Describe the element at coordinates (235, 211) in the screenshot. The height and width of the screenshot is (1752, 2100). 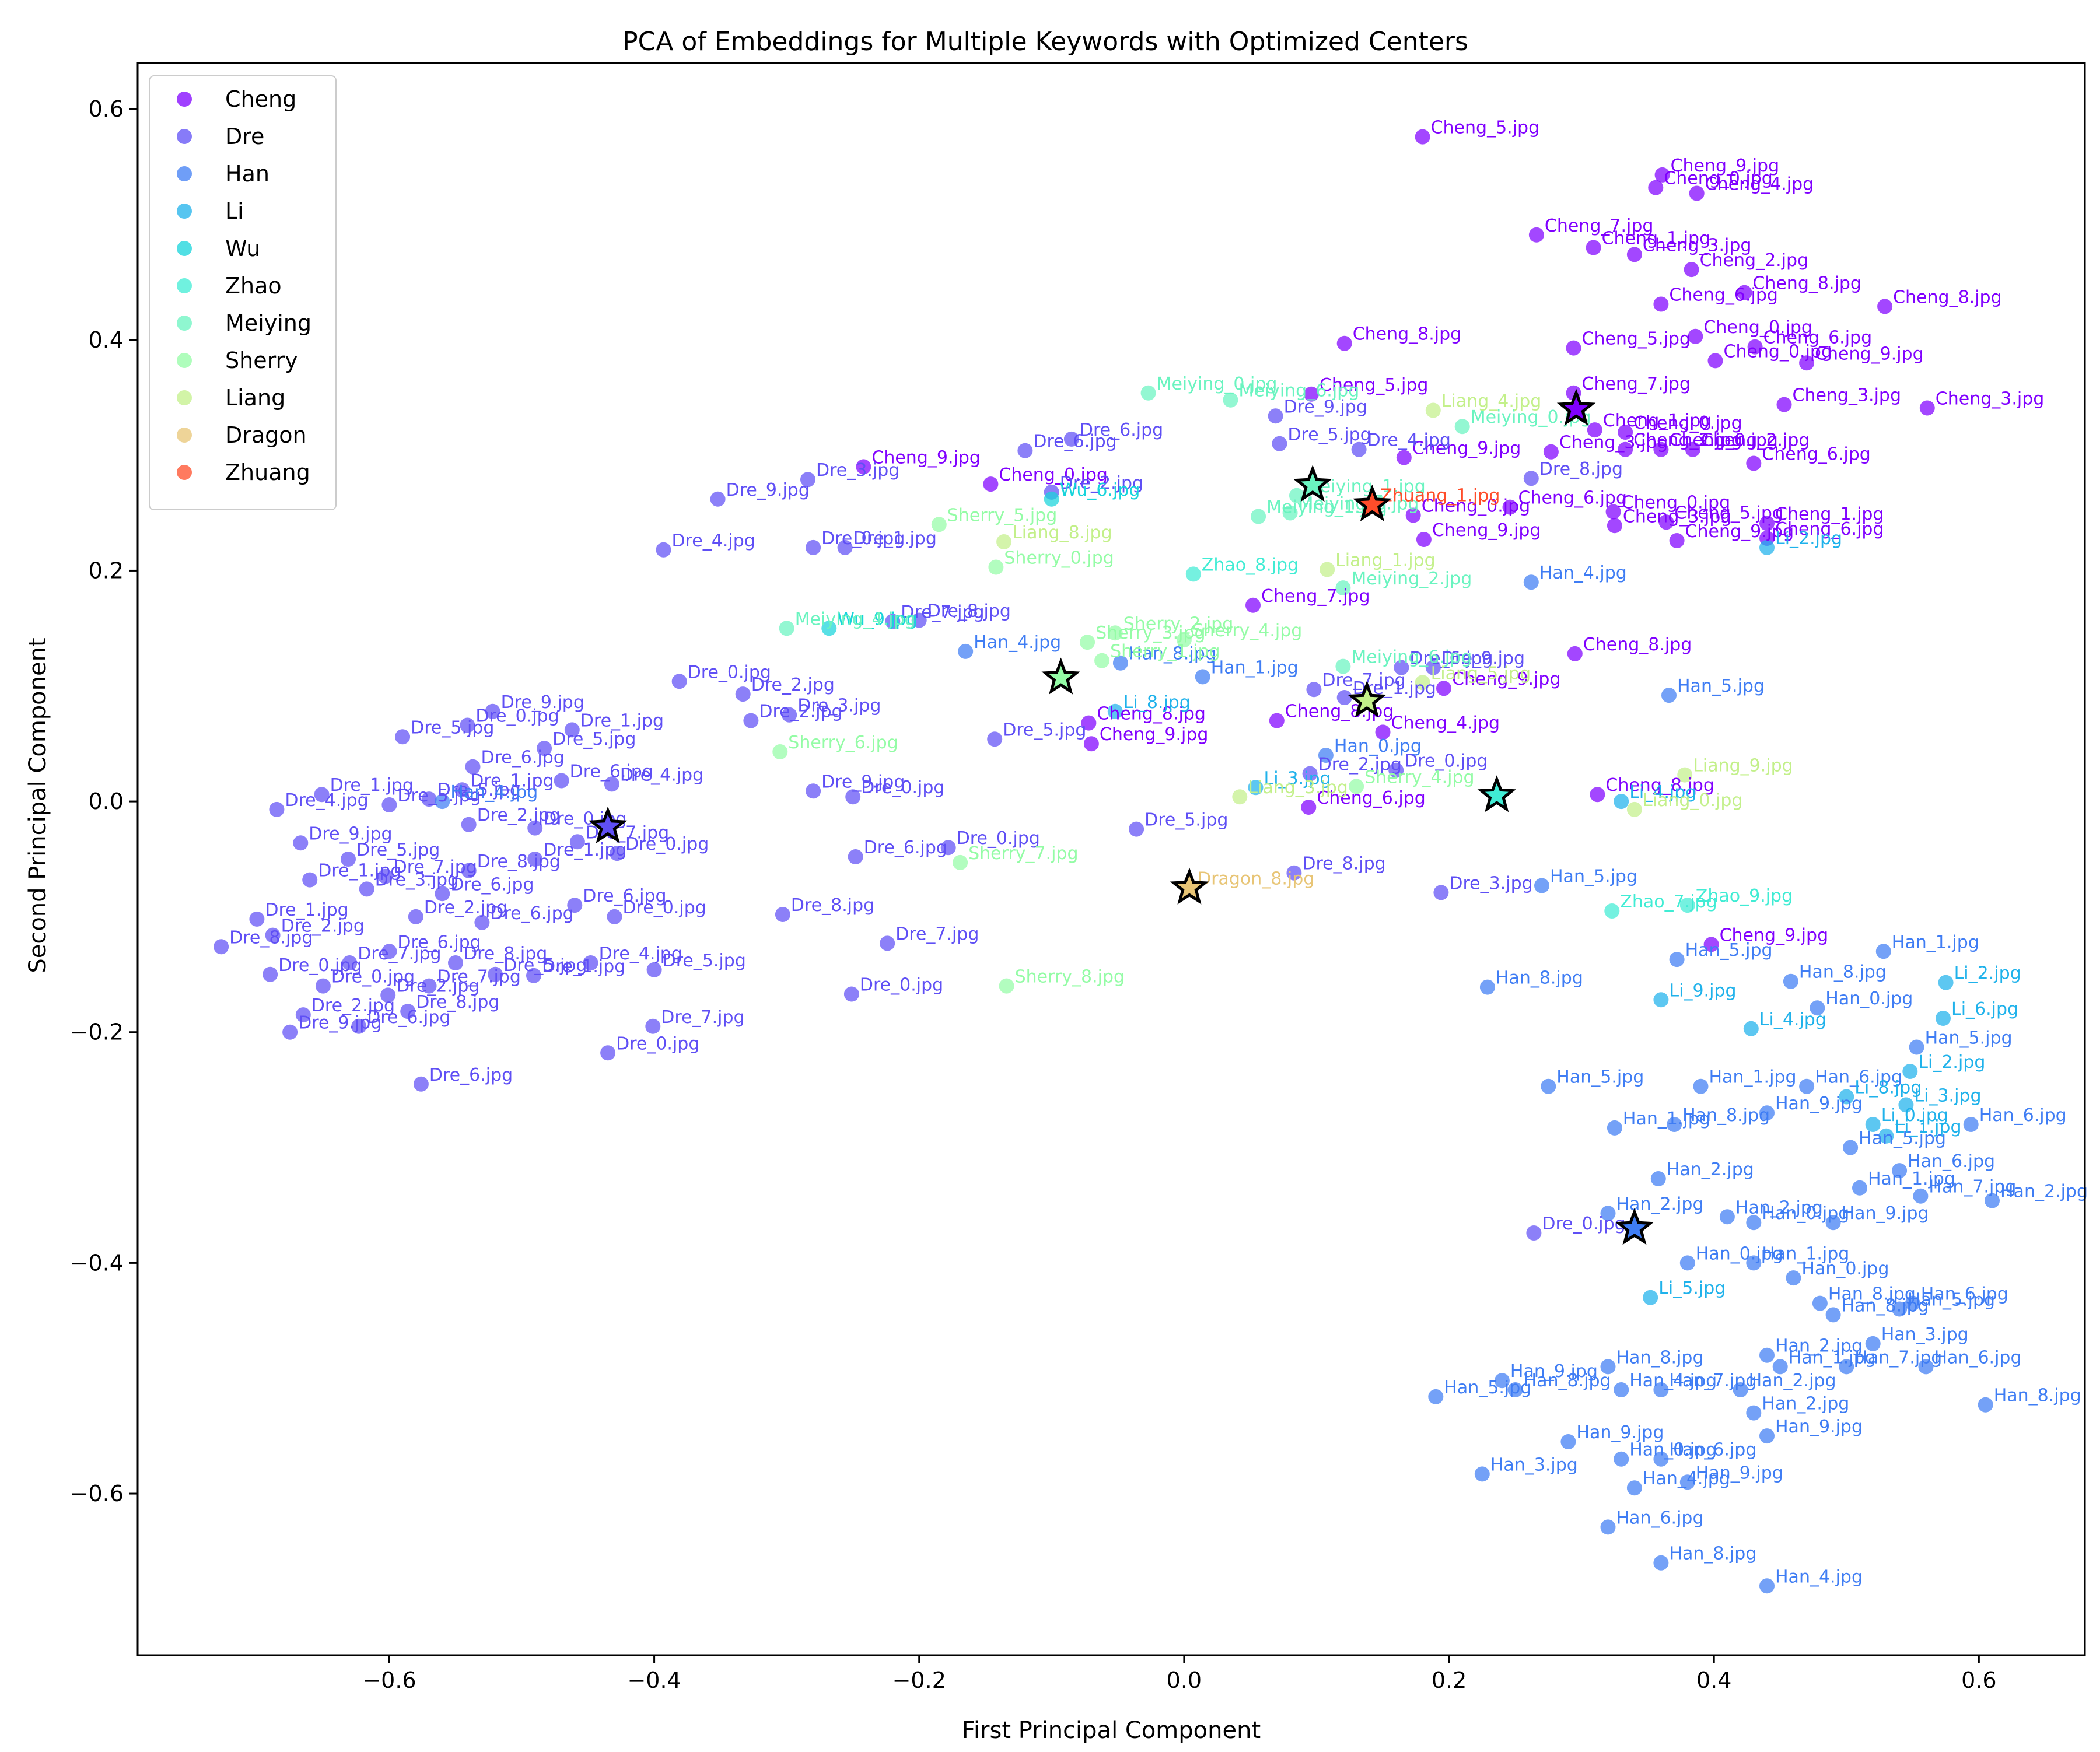
I see `legend-label: Li` at that location.